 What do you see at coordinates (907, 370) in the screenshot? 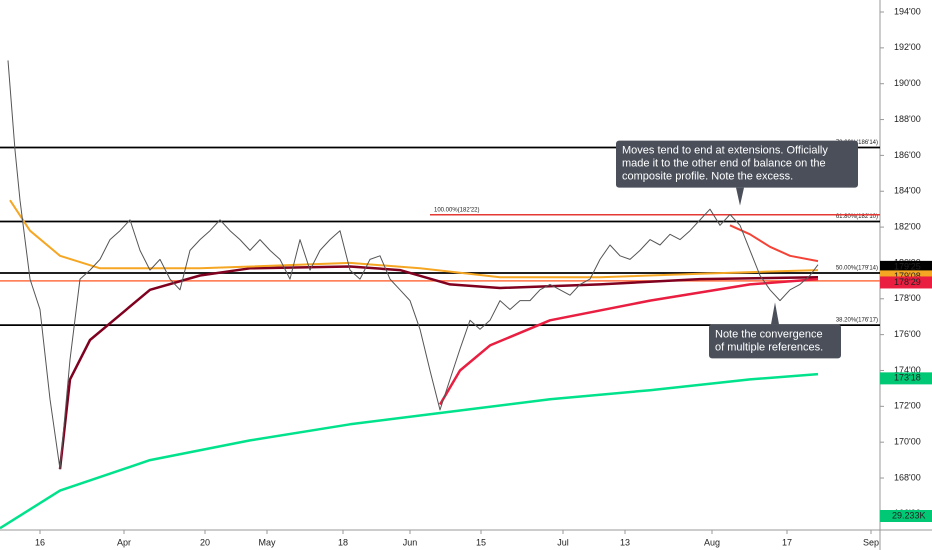
I see `y-tick-label: 174'00` at bounding box center [907, 370].